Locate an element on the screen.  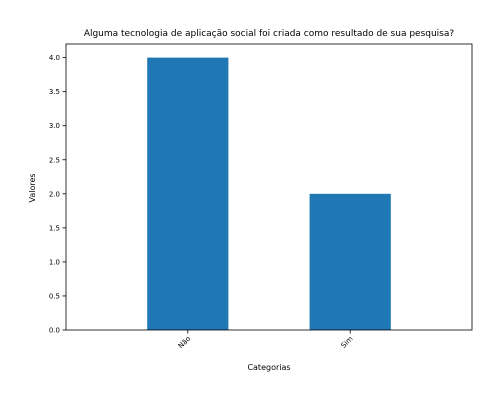
y-tick-label: 4.0 is located at coordinates (54, 58).